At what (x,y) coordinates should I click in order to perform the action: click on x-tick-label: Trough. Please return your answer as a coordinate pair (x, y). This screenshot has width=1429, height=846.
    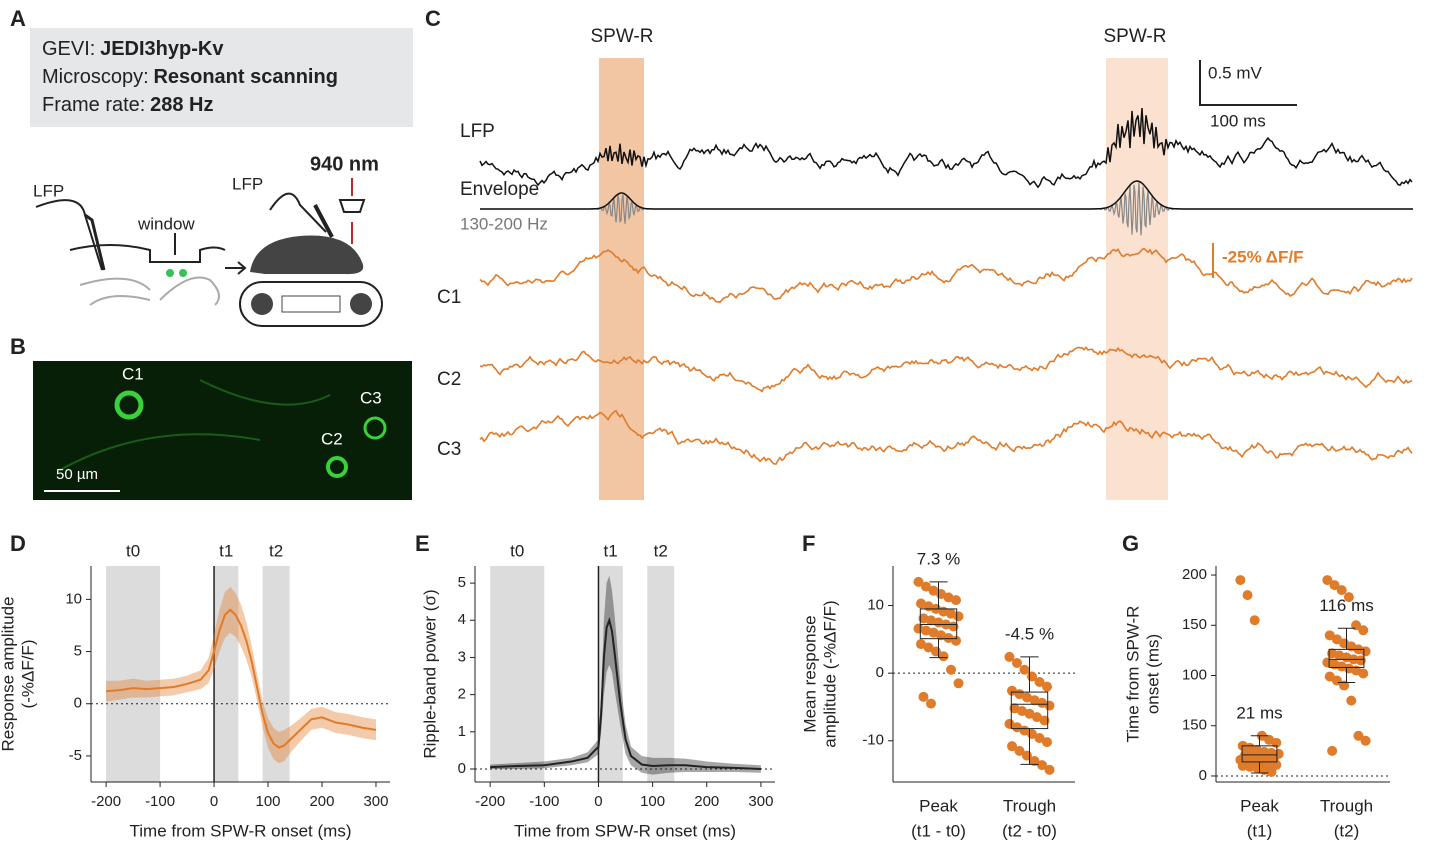
    Looking at the image, I should click on (1346, 805).